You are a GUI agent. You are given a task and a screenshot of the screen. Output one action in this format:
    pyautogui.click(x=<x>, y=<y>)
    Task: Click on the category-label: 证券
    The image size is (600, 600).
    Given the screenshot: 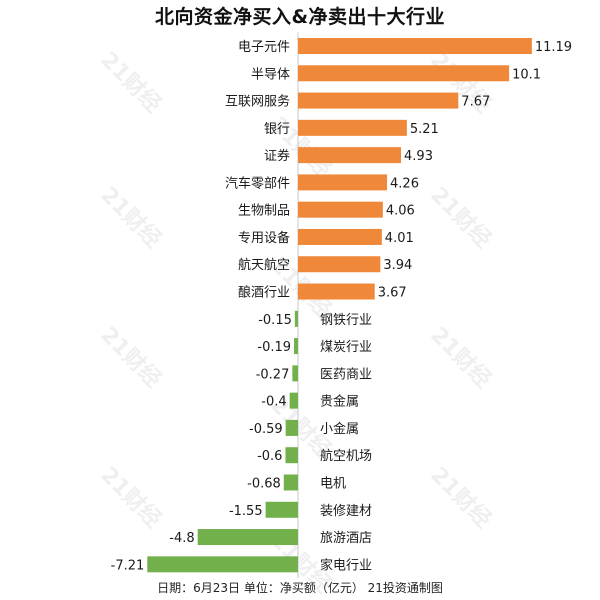 What is the action you would take?
    pyautogui.click(x=277, y=156)
    